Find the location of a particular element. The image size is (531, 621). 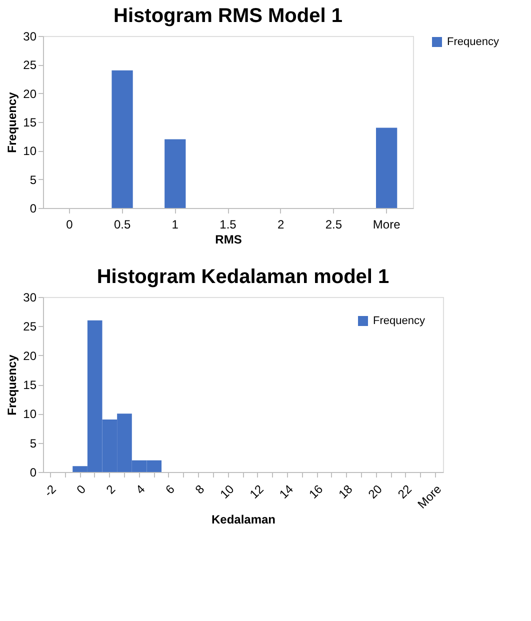

x-tick-label: 8 is located at coordinates (200, 489).